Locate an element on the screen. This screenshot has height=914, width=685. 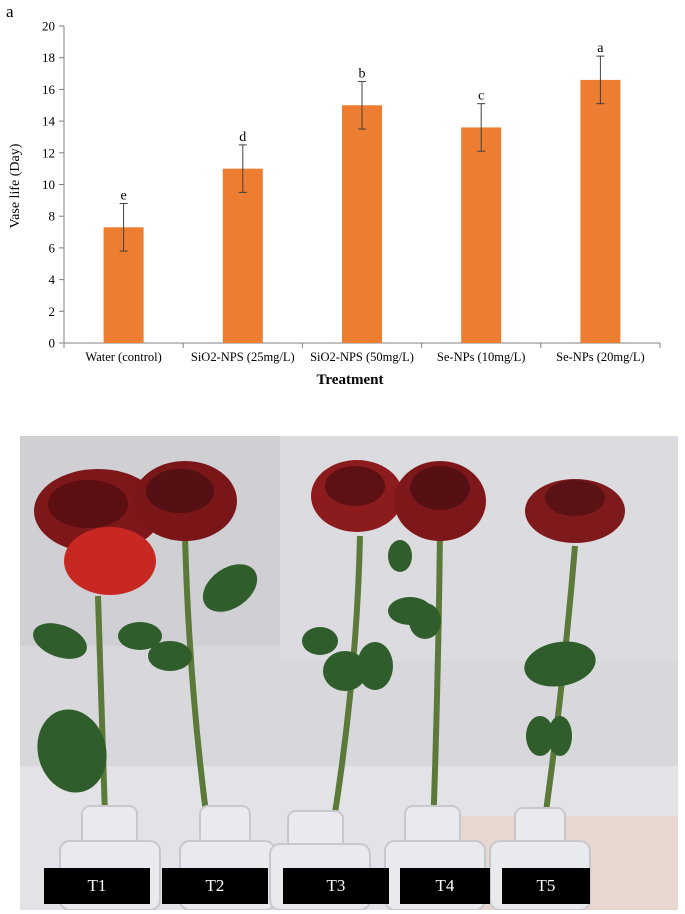
significance-letters: e d b c a is located at coordinates (362, 122).